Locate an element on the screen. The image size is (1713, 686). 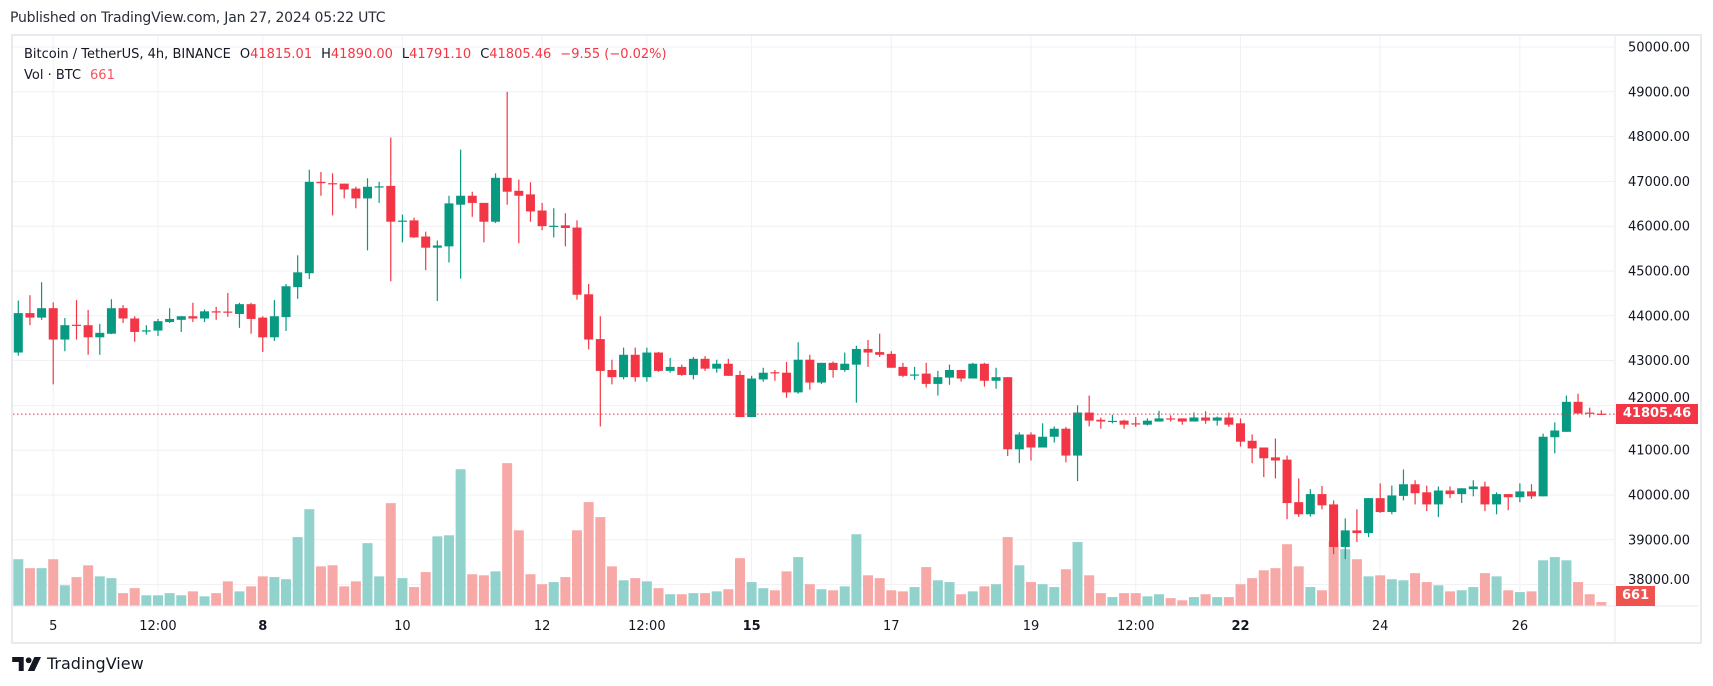
volume-title: Vol · BTC is located at coordinates (53, 75).